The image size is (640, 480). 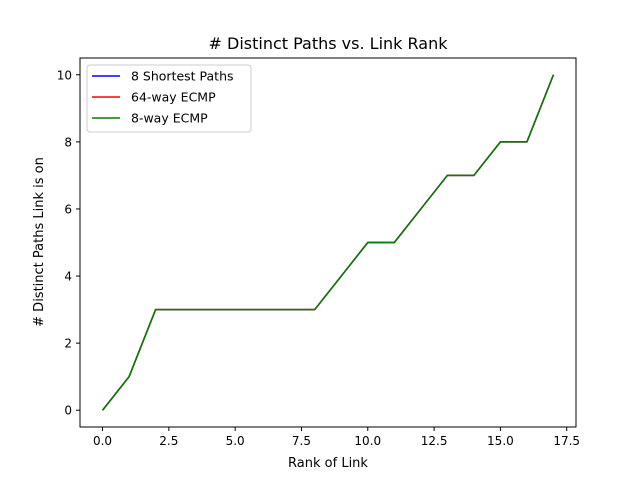 What do you see at coordinates (168, 441) in the screenshot?
I see `x-tick-label: 2.5` at bounding box center [168, 441].